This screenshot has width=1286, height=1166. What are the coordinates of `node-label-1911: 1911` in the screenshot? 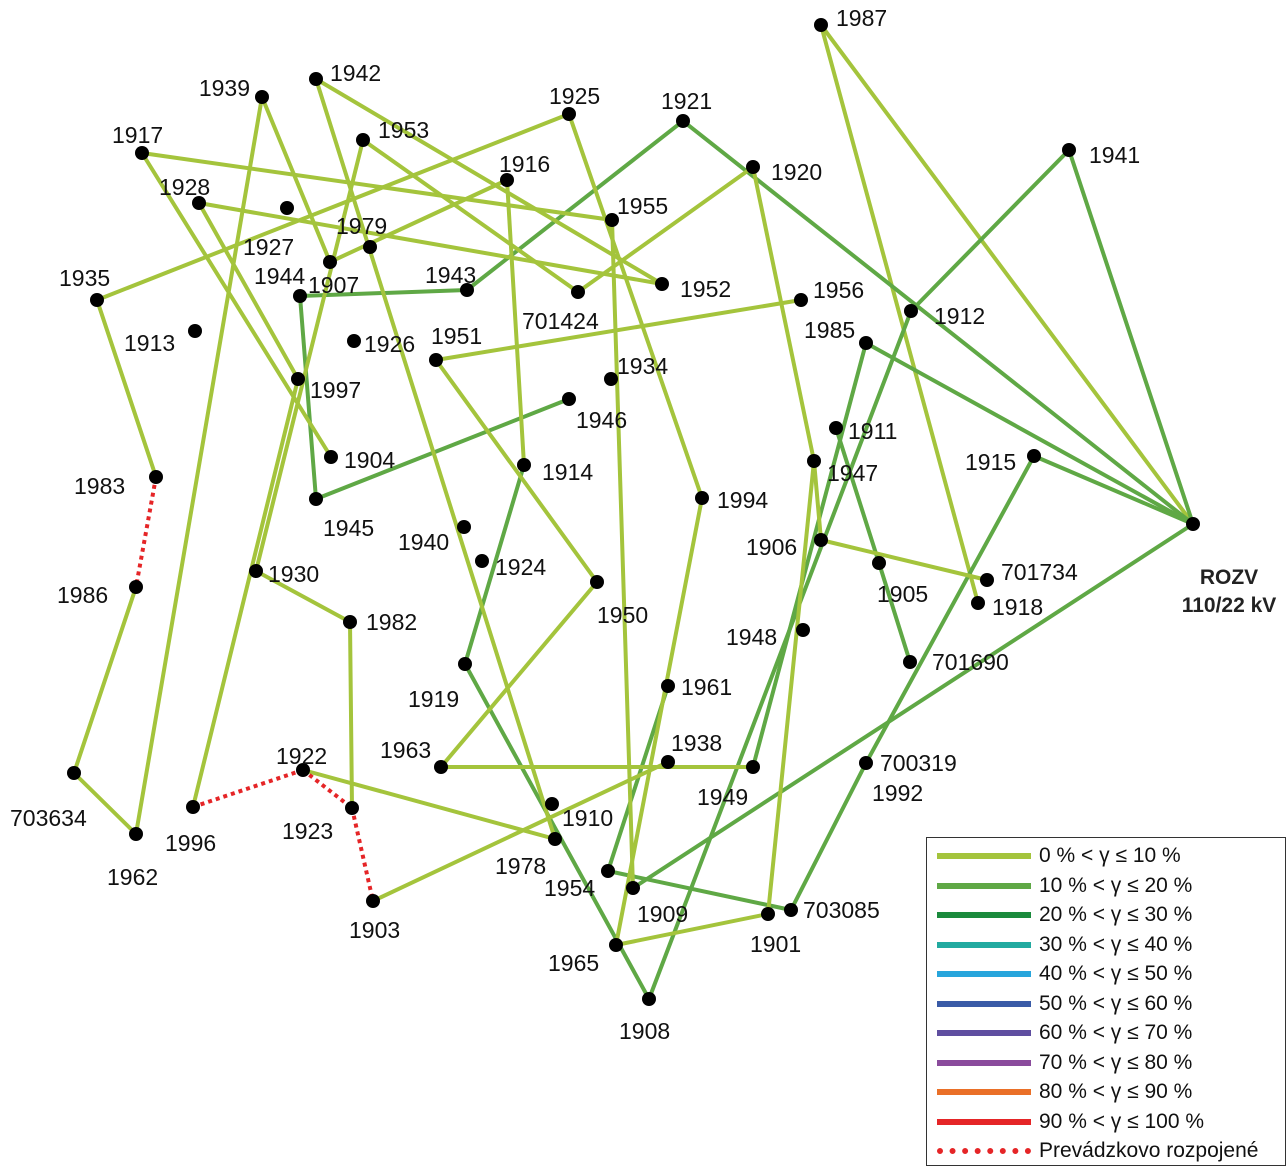 It's located at (872, 431).